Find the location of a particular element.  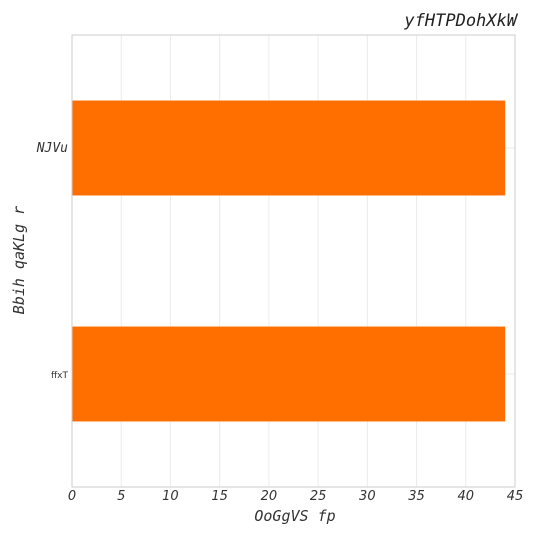

x-tick-label: 45 is located at coordinates (515, 496).